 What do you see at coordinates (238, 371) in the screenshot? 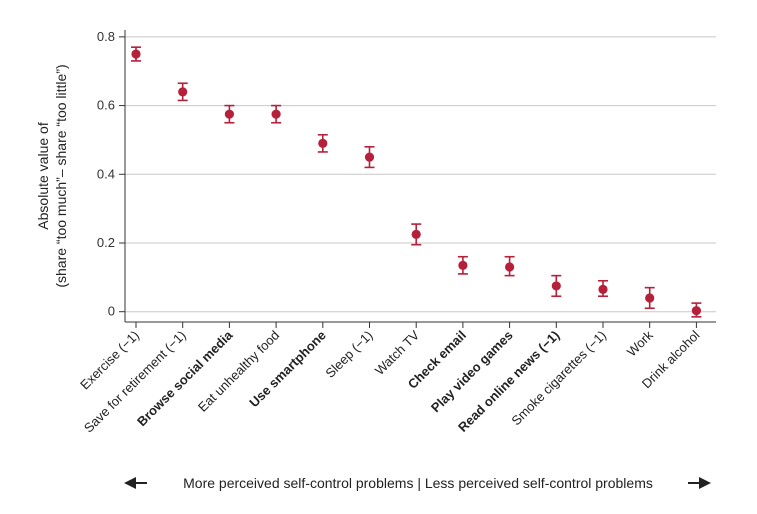
I see `x-tick-label: Eat unhealthy food` at bounding box center [238, 371].